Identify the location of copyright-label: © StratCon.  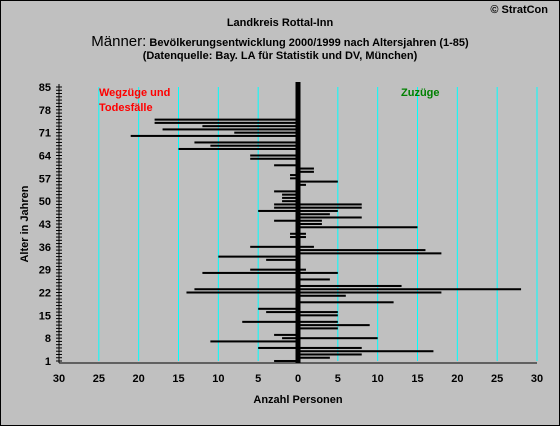
(519, 10).